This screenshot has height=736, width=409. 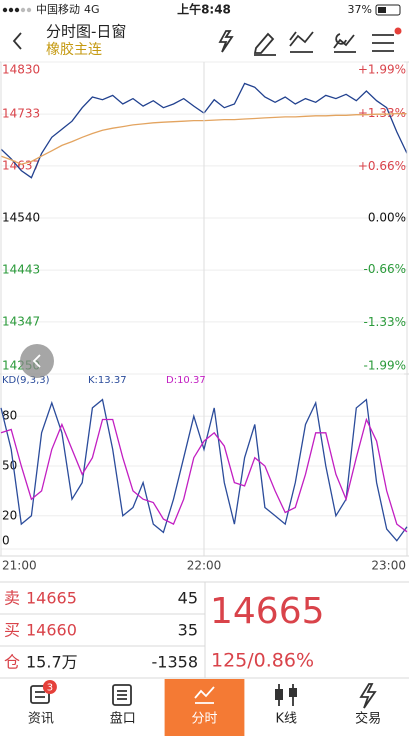 I want to click on quote-amount: -1358, so click(x=175, y=662).